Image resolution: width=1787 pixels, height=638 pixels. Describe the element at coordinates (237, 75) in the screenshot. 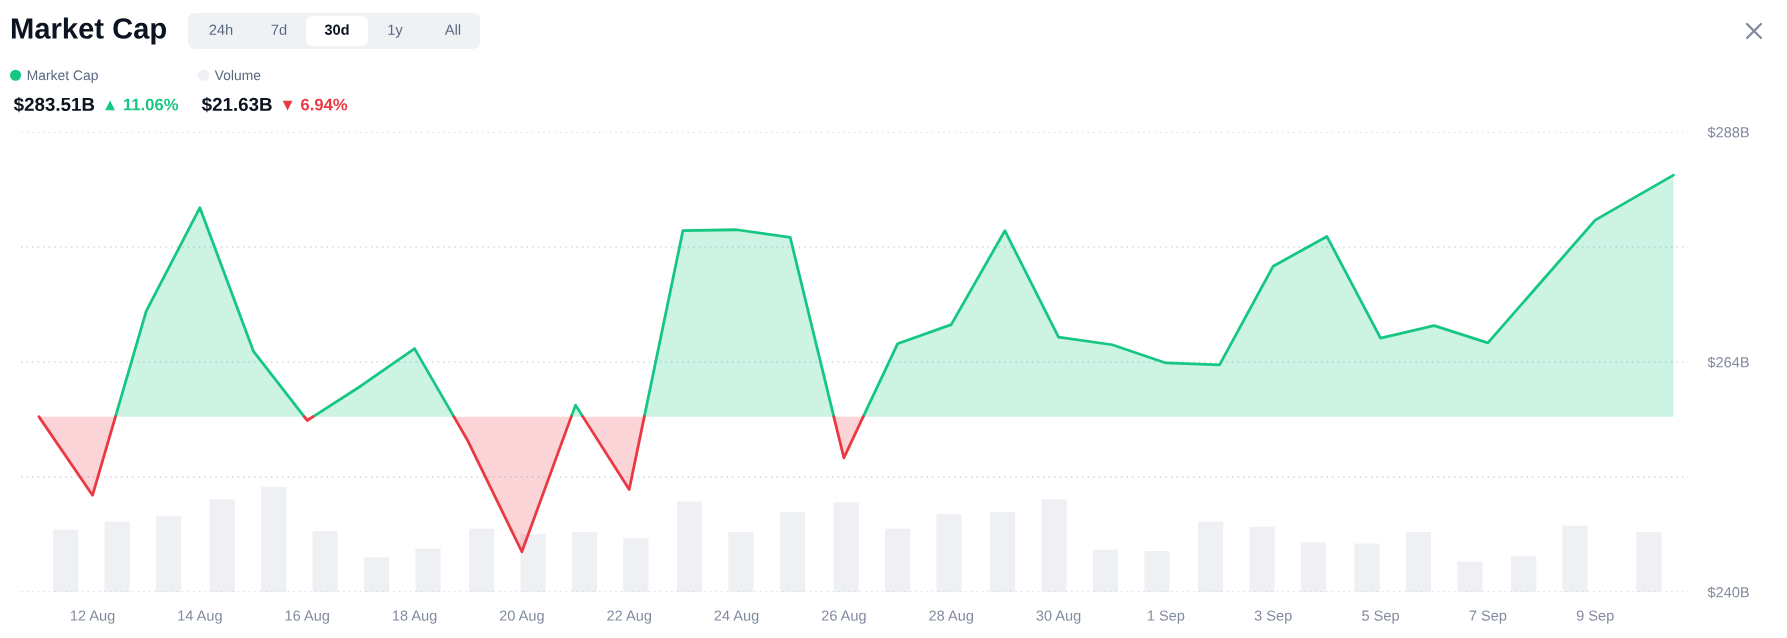

I see `legend-label: Volume` at that location.